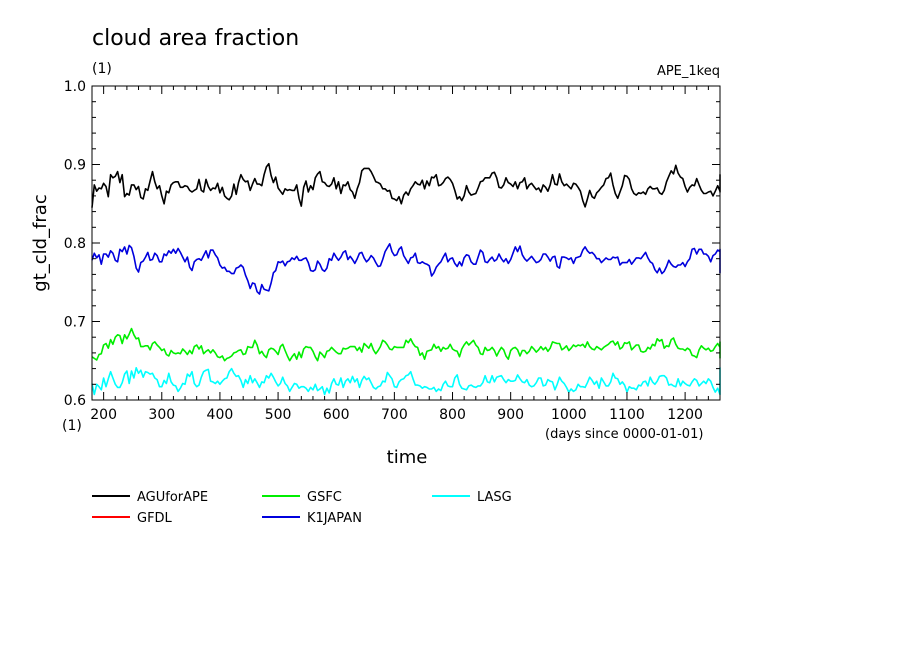  I want to click on series-line-aguforape, so click(406, 185).